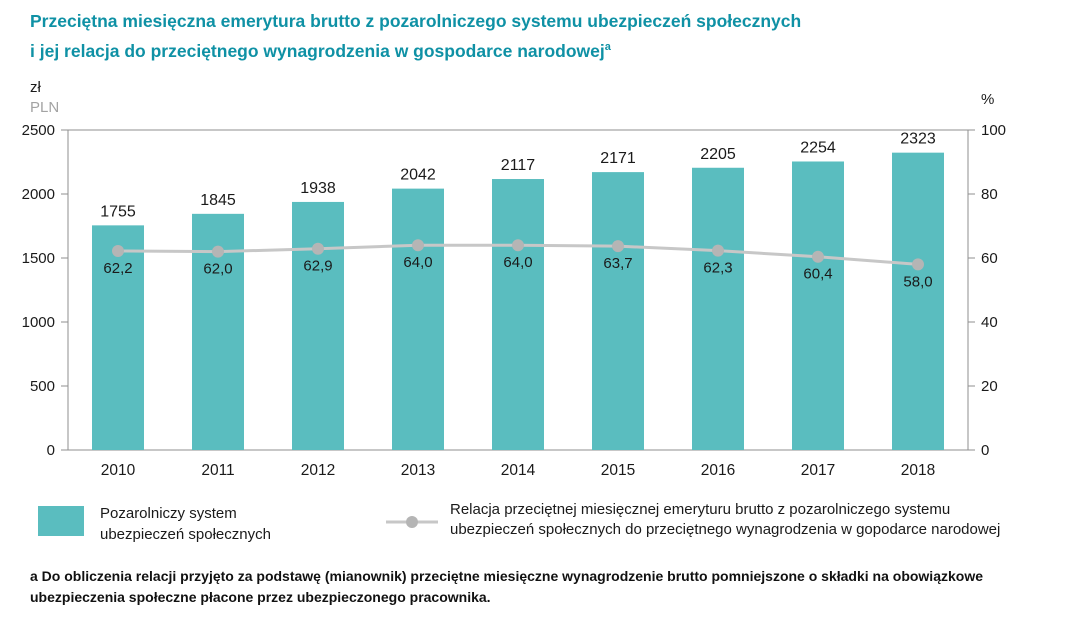 This screenshot has height=621, width=1066. I want to click on line-series-icon-marker, so click(412, 522).